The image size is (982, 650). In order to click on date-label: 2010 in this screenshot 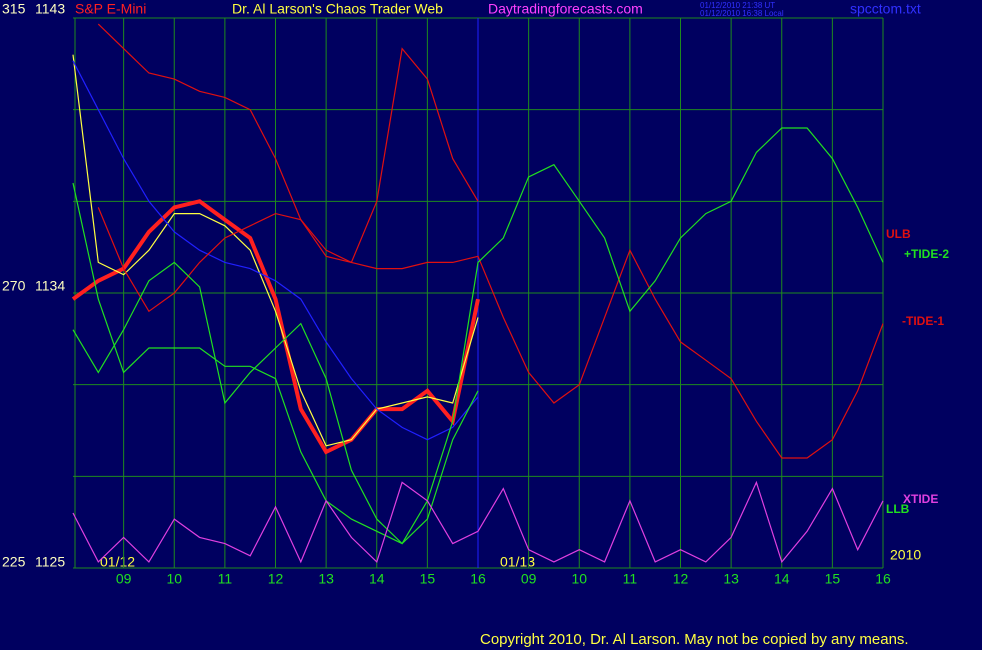, I will do `click(905, 555)`.